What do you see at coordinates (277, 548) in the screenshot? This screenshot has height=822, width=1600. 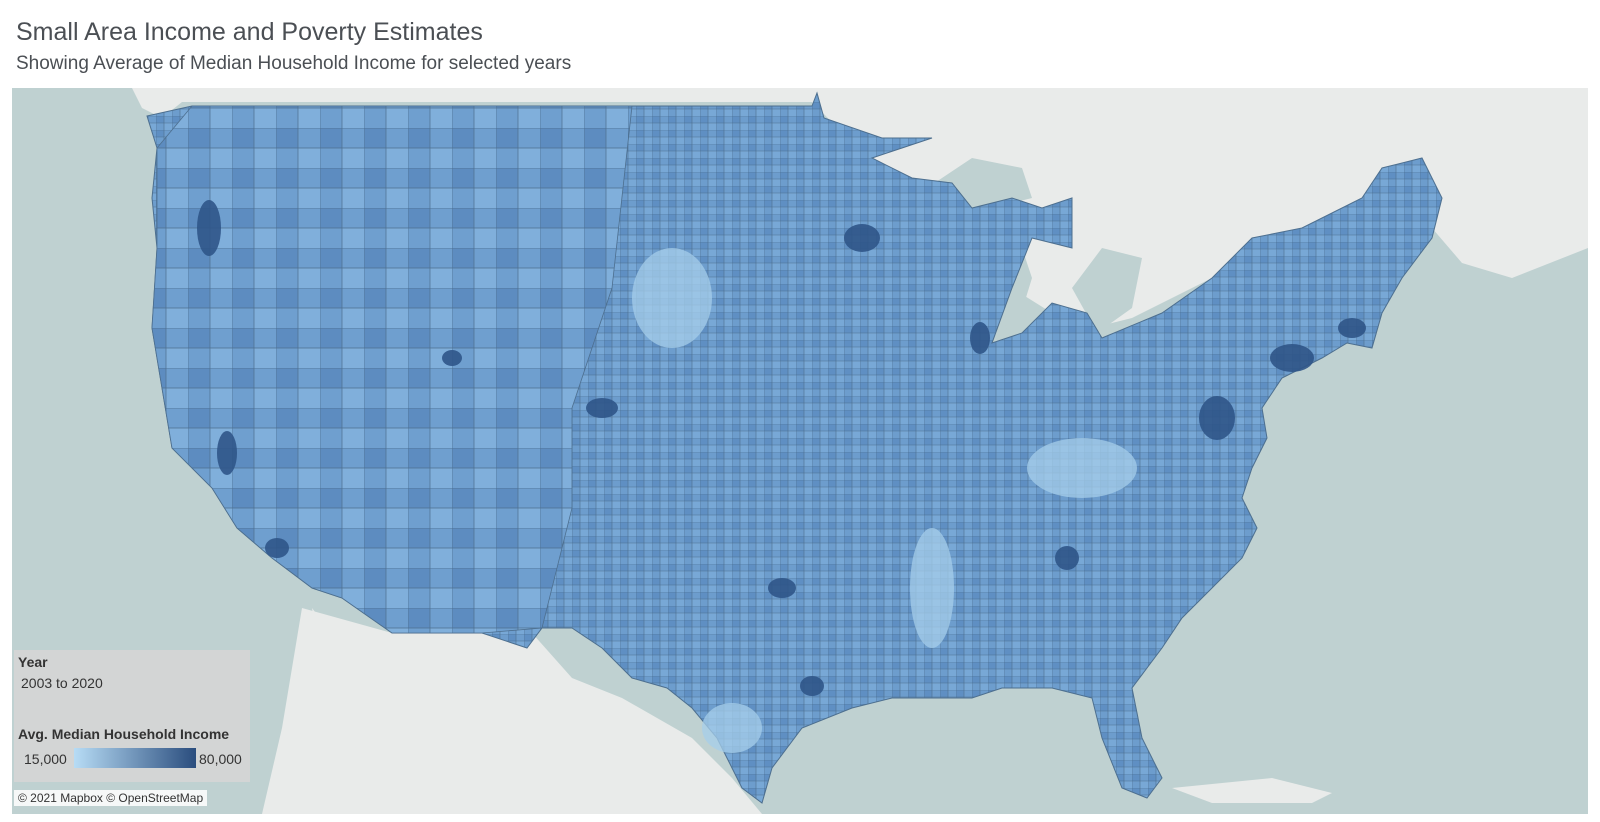 I see `cluster-los-angeles` at bounding box center [277, 548].